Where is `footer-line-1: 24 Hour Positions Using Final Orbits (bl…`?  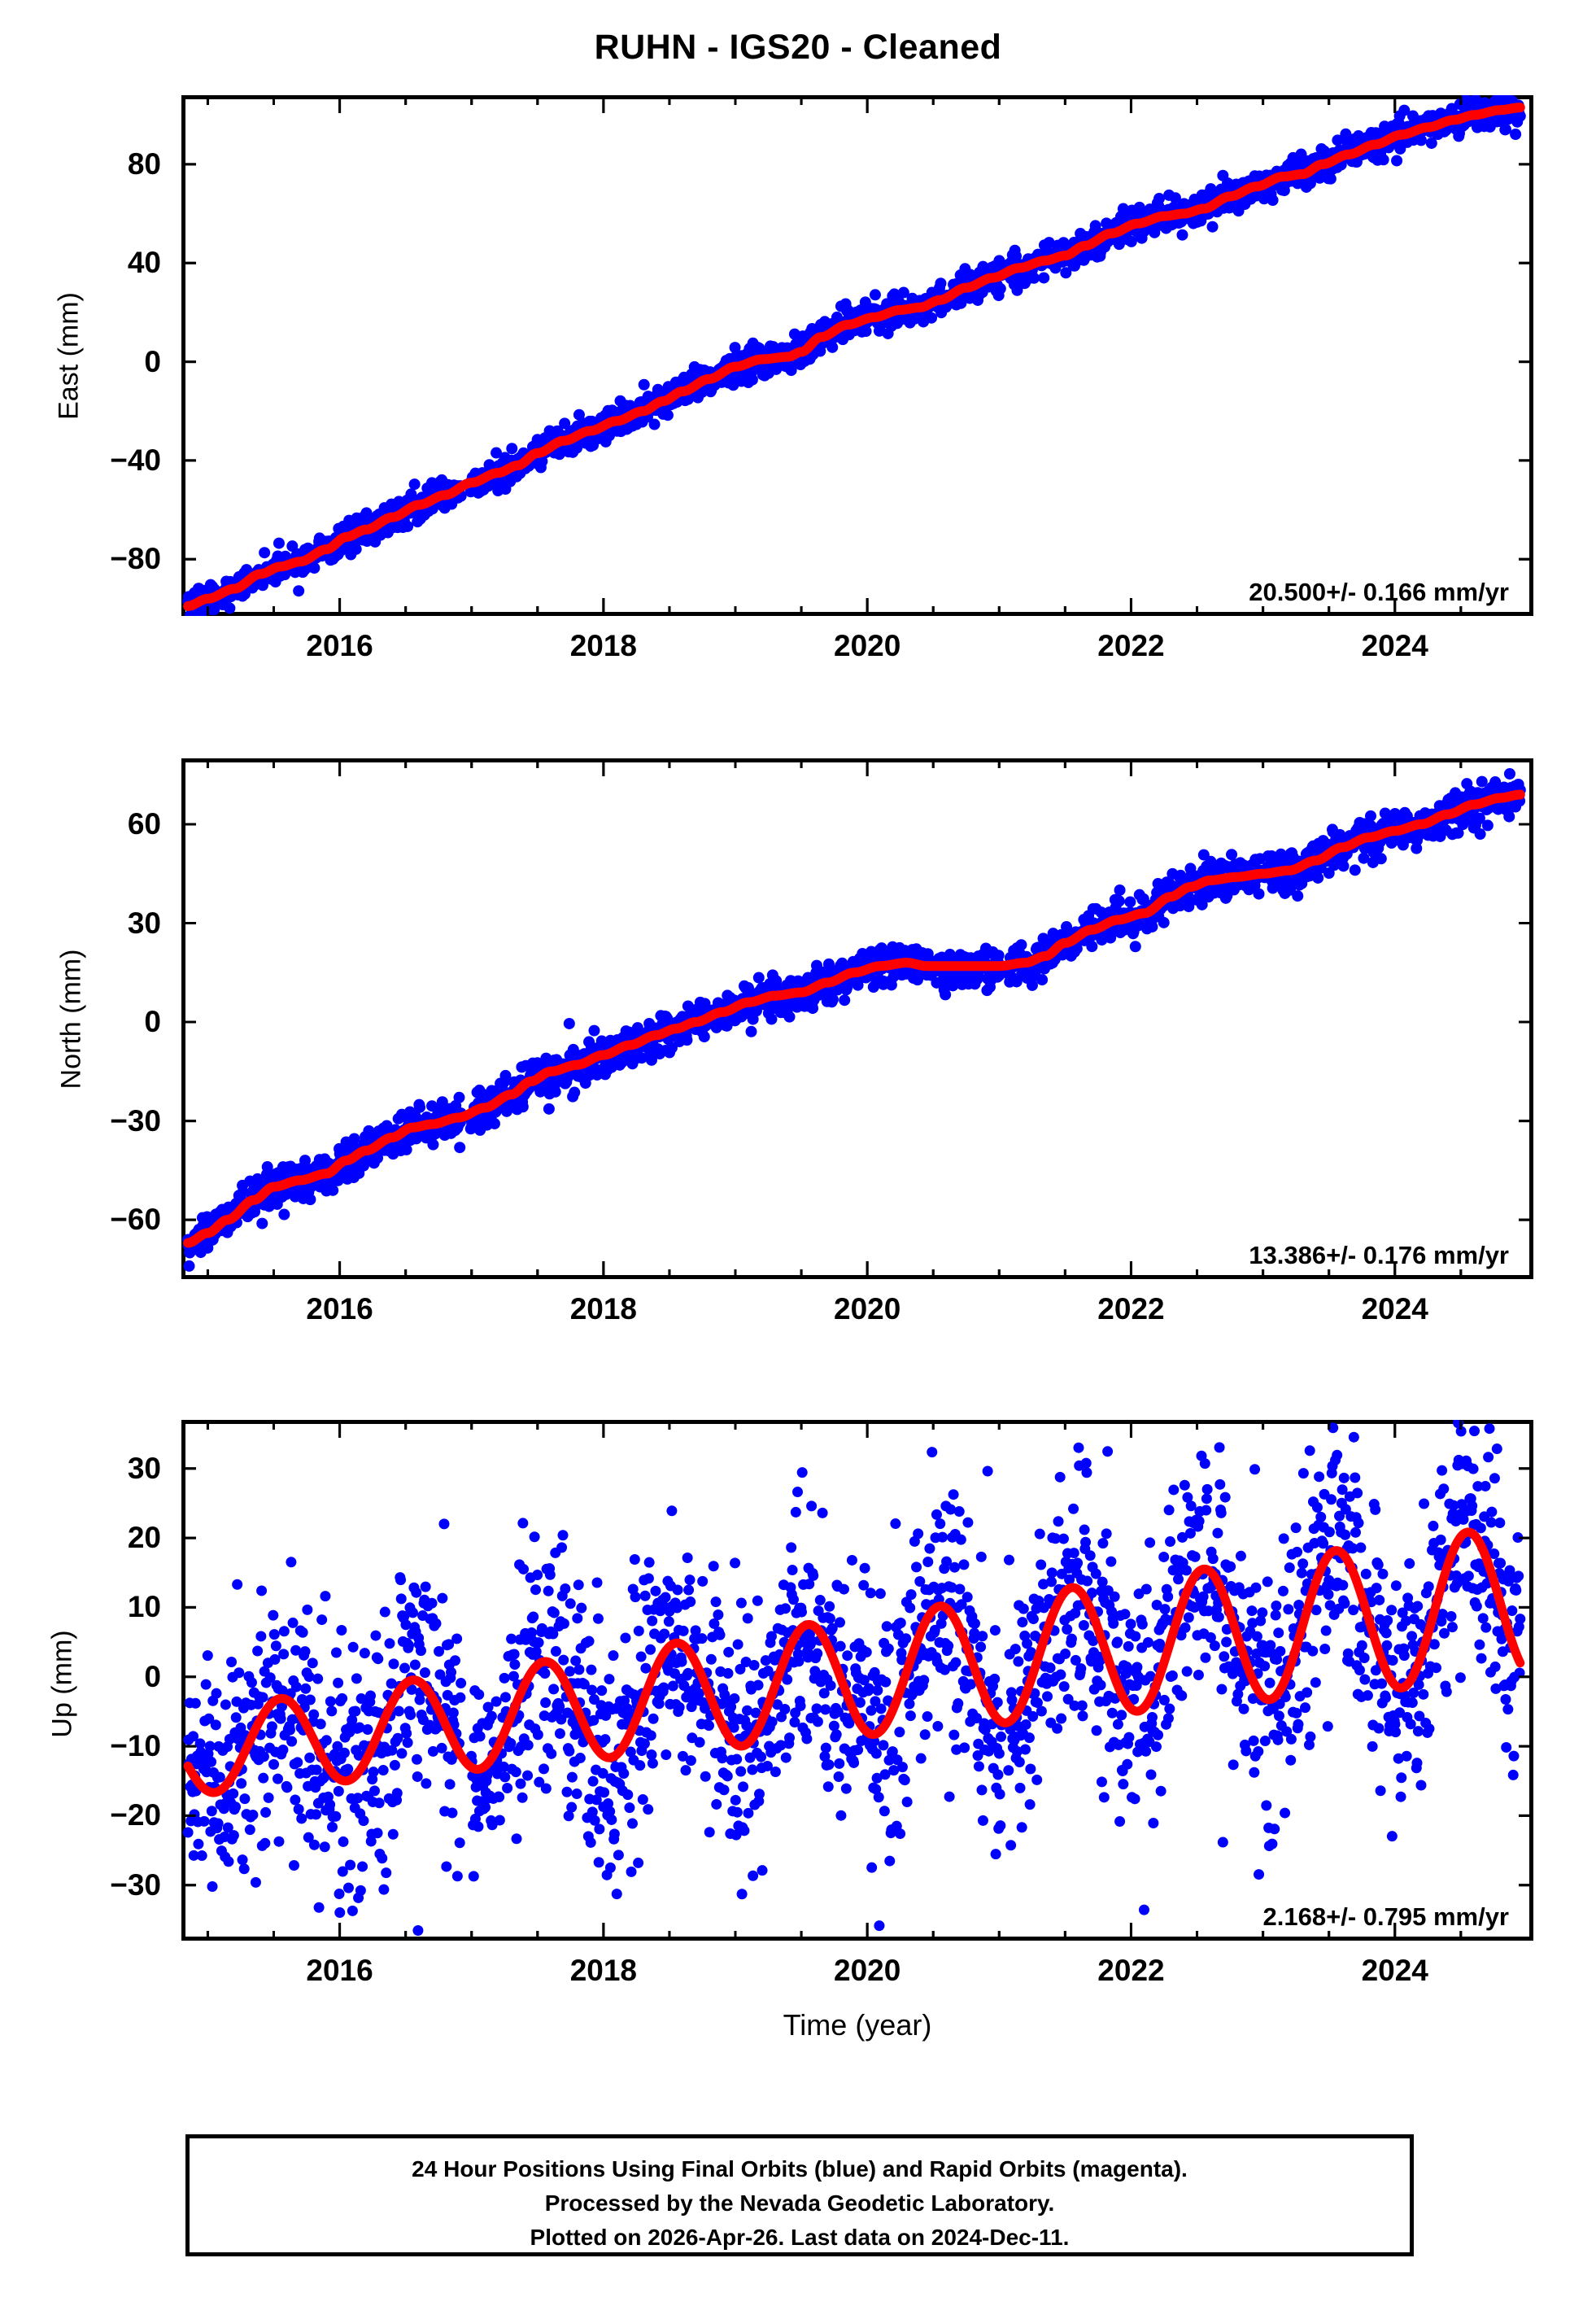
footer-line-1: 24 Hour Positions Using Final Orbits (bl… is located at coordinates (800, 2169).